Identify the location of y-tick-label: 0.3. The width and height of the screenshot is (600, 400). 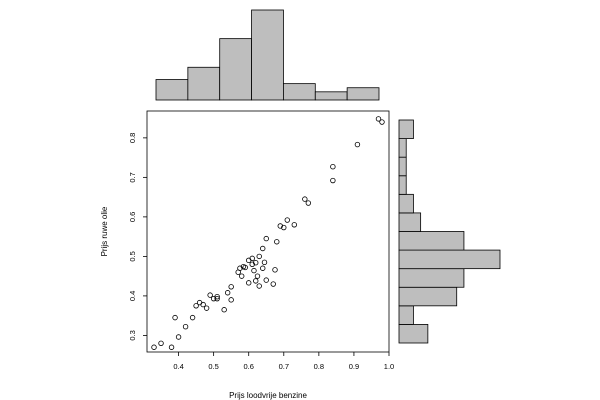
(132, 335).